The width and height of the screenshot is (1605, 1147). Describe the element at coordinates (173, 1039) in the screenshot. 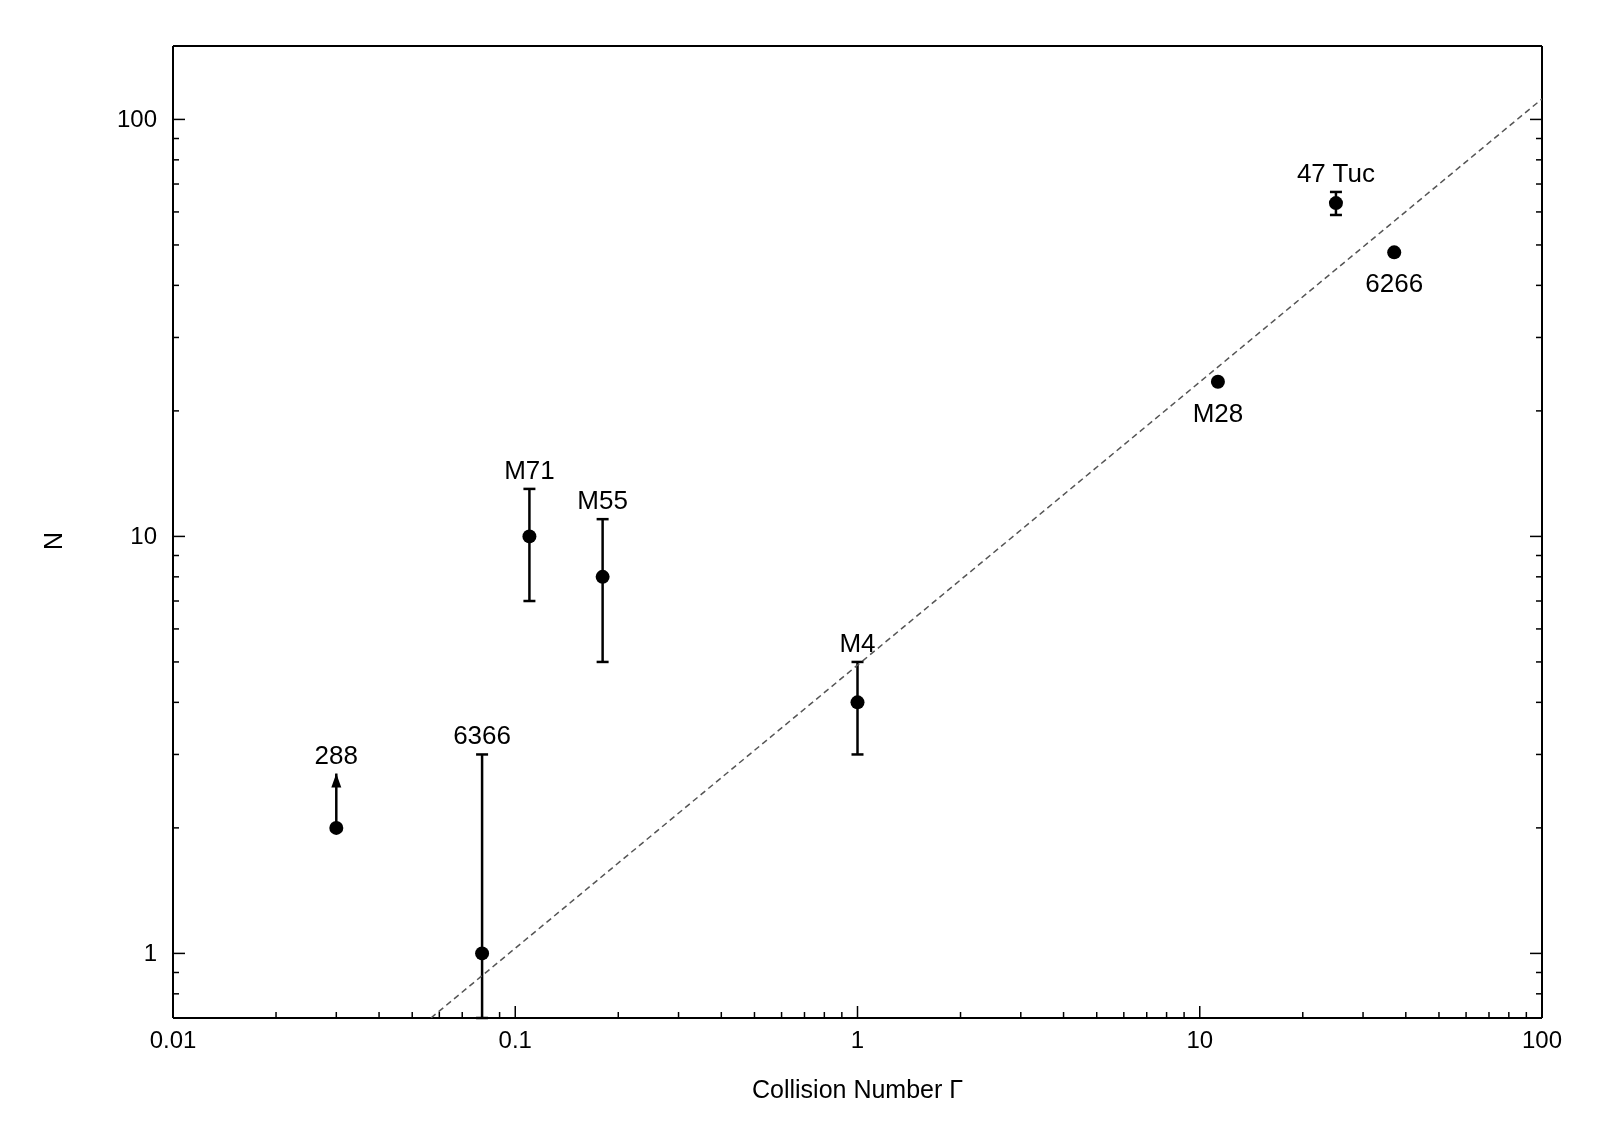

I see `x-tick-label: 0.01` at that location.